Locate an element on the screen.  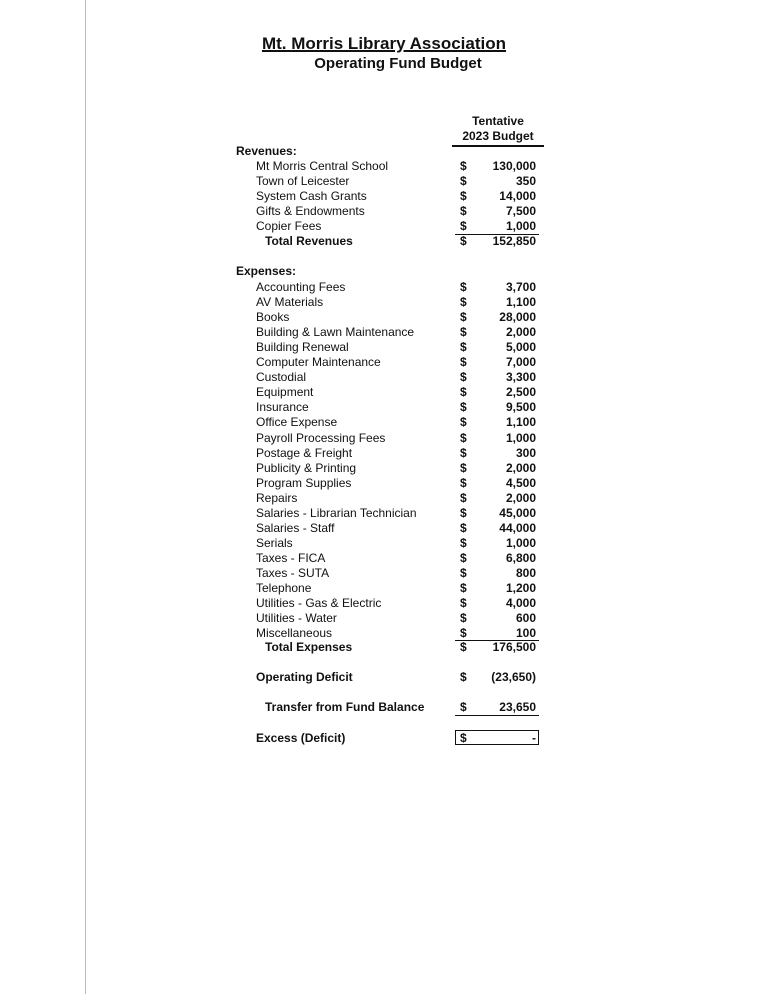
column-header: Tentative 2023 Budget is located at coordinates (498, 130).